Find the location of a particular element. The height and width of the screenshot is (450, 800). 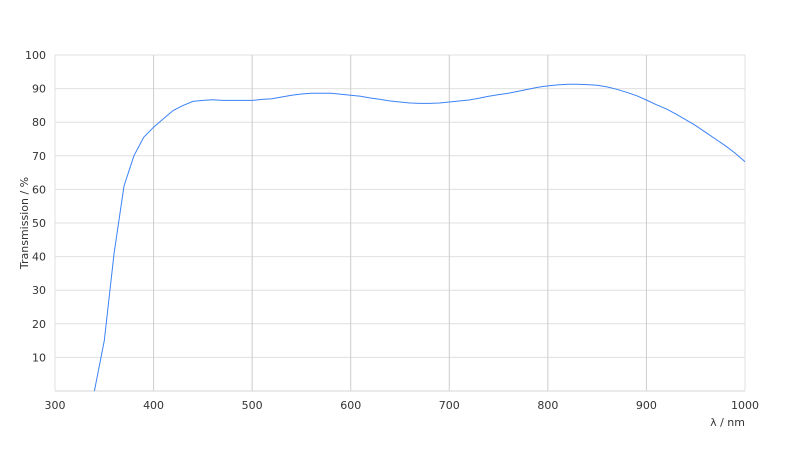

y-tick-label: 50 is located at coordinates (39, 223).